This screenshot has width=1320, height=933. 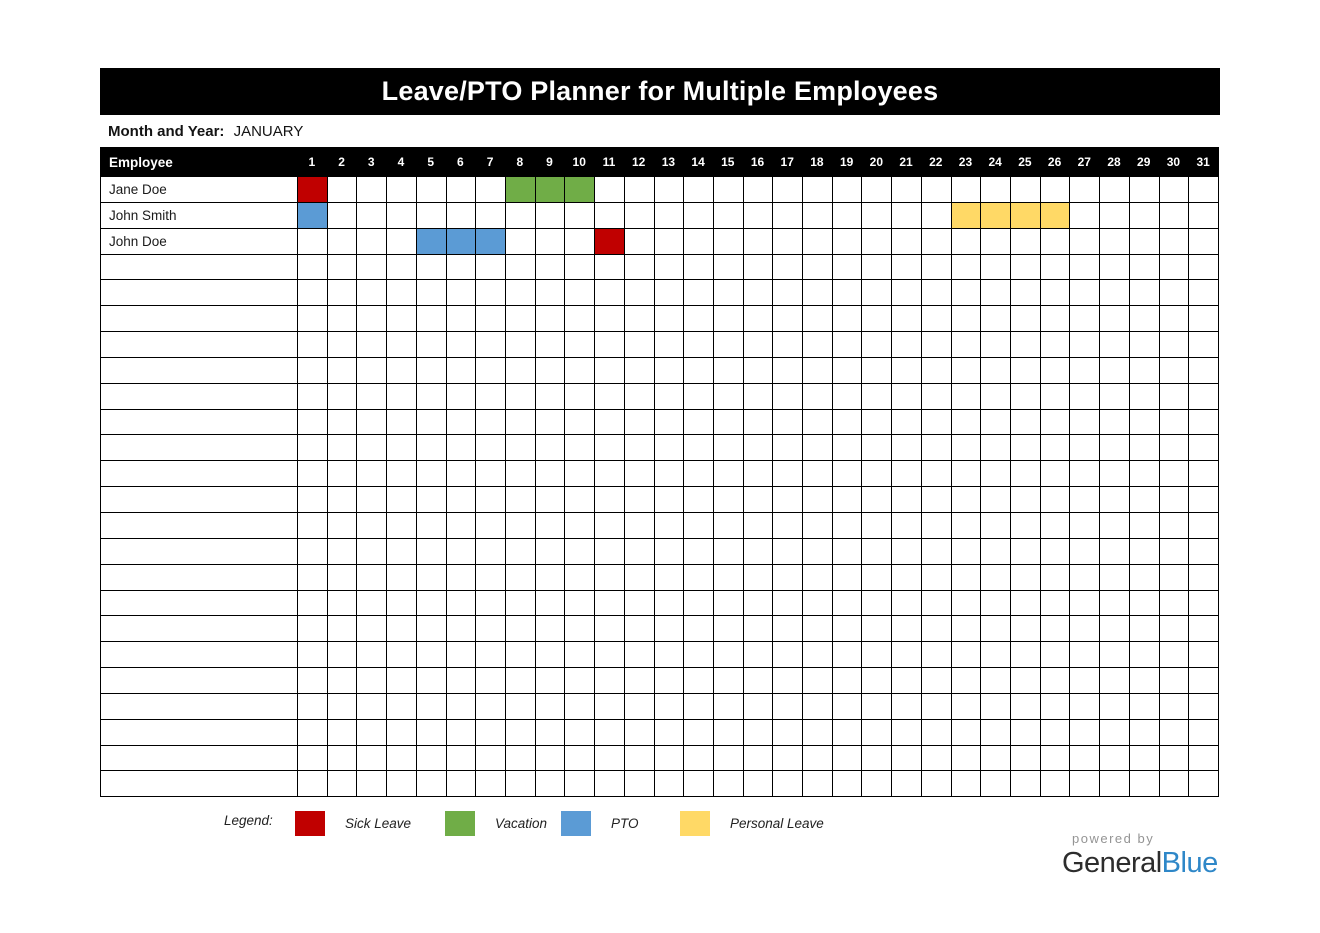 I want to click on page-title: Leave/PTO Planner for Multiple Employees, so click(x=660, y=91).